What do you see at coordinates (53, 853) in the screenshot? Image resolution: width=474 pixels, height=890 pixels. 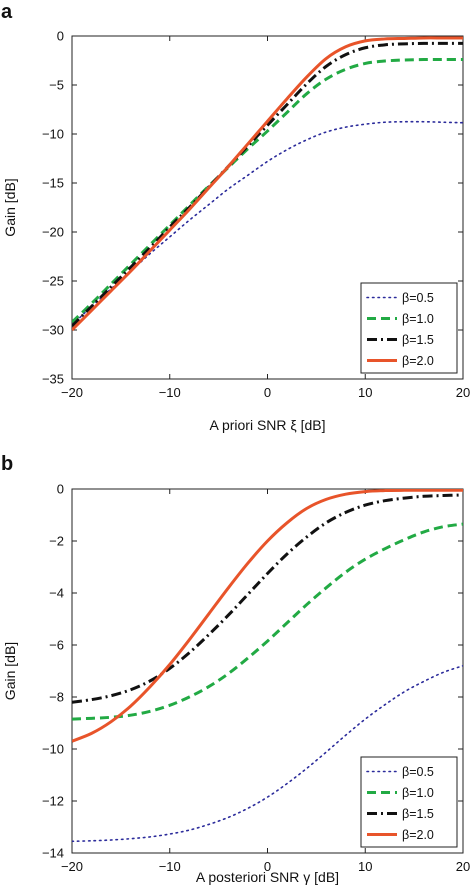 I see `y-tick-label: −14` at bounding box center [53, 853].